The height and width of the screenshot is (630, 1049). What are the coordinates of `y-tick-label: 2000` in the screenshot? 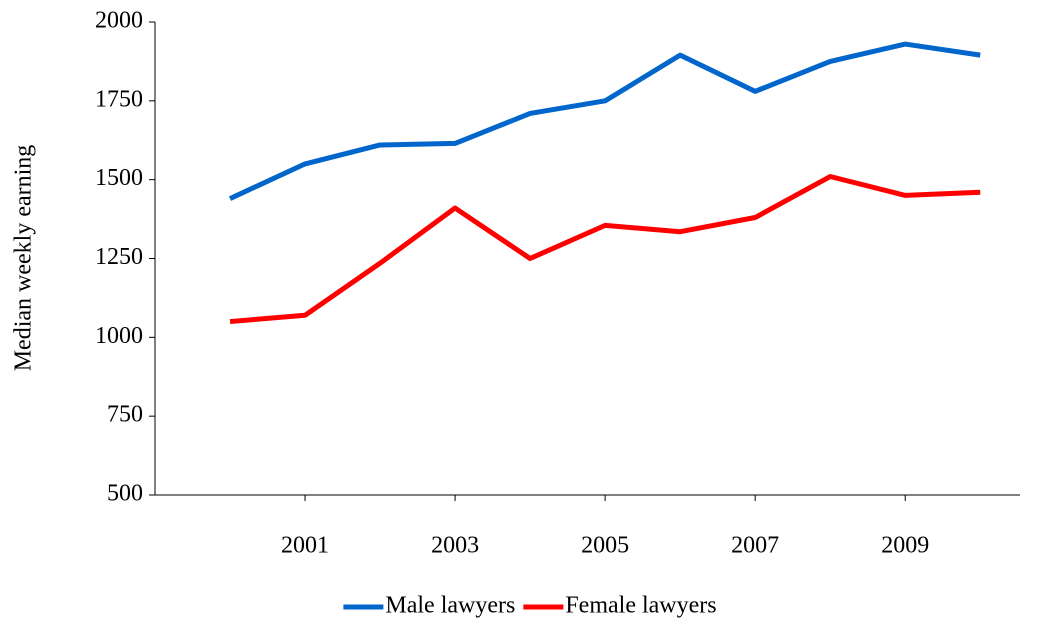 It's located at (119, 21).